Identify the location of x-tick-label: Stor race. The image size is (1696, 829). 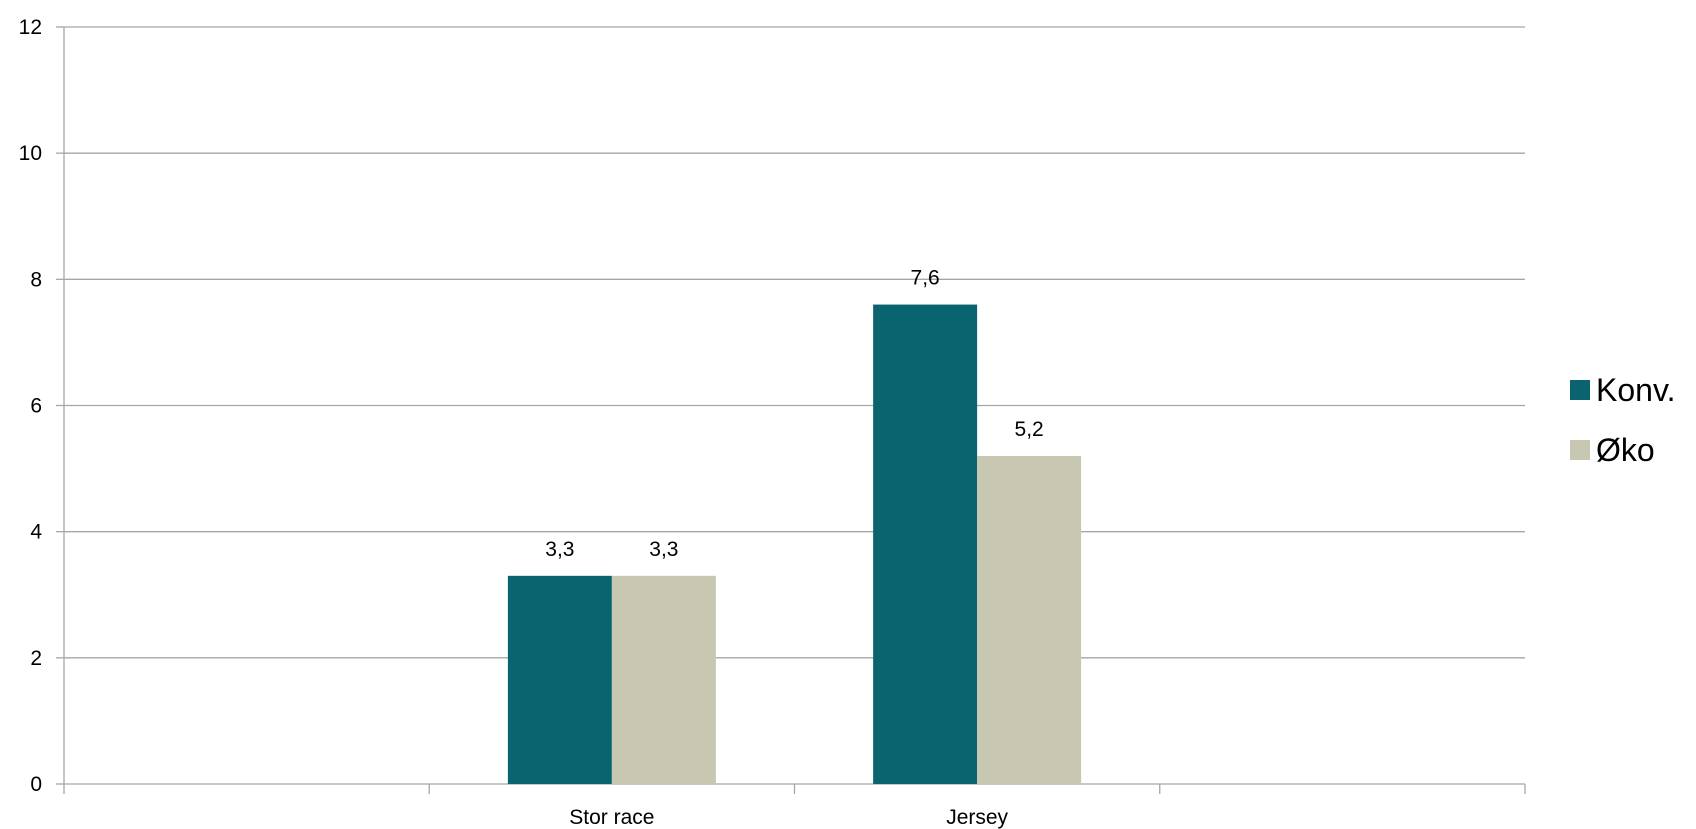
(611, 817).